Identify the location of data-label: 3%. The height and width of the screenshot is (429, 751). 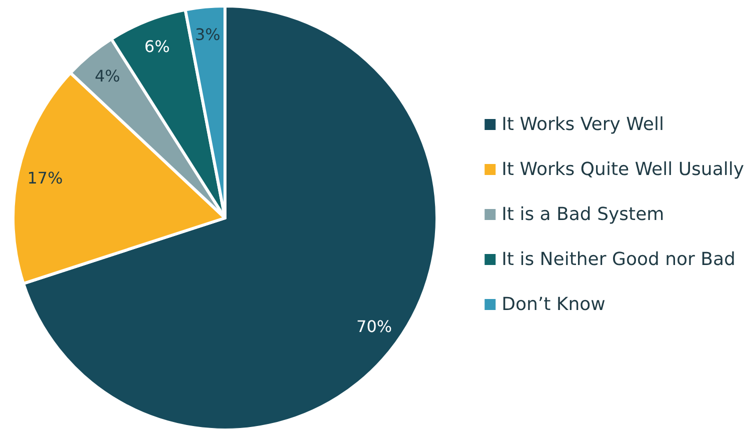
(207, 34).